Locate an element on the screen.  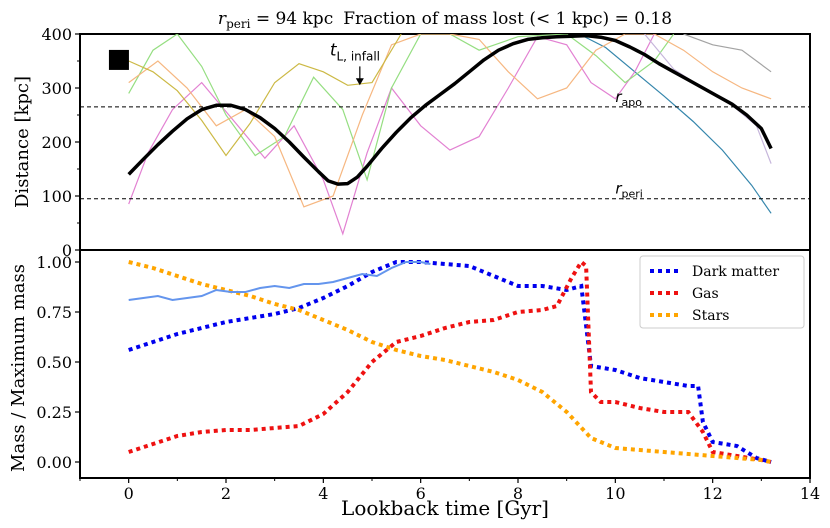
xtick-label: 6 is located at coordinates (421, 493).